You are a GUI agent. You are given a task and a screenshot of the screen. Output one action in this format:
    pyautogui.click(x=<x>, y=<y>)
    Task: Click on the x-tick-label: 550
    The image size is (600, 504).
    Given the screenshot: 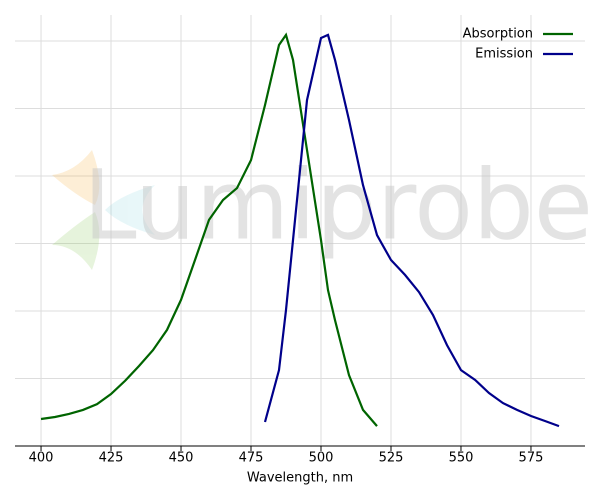 What is the action you would take?
    pyautogui.click(x=461, y=458)
    